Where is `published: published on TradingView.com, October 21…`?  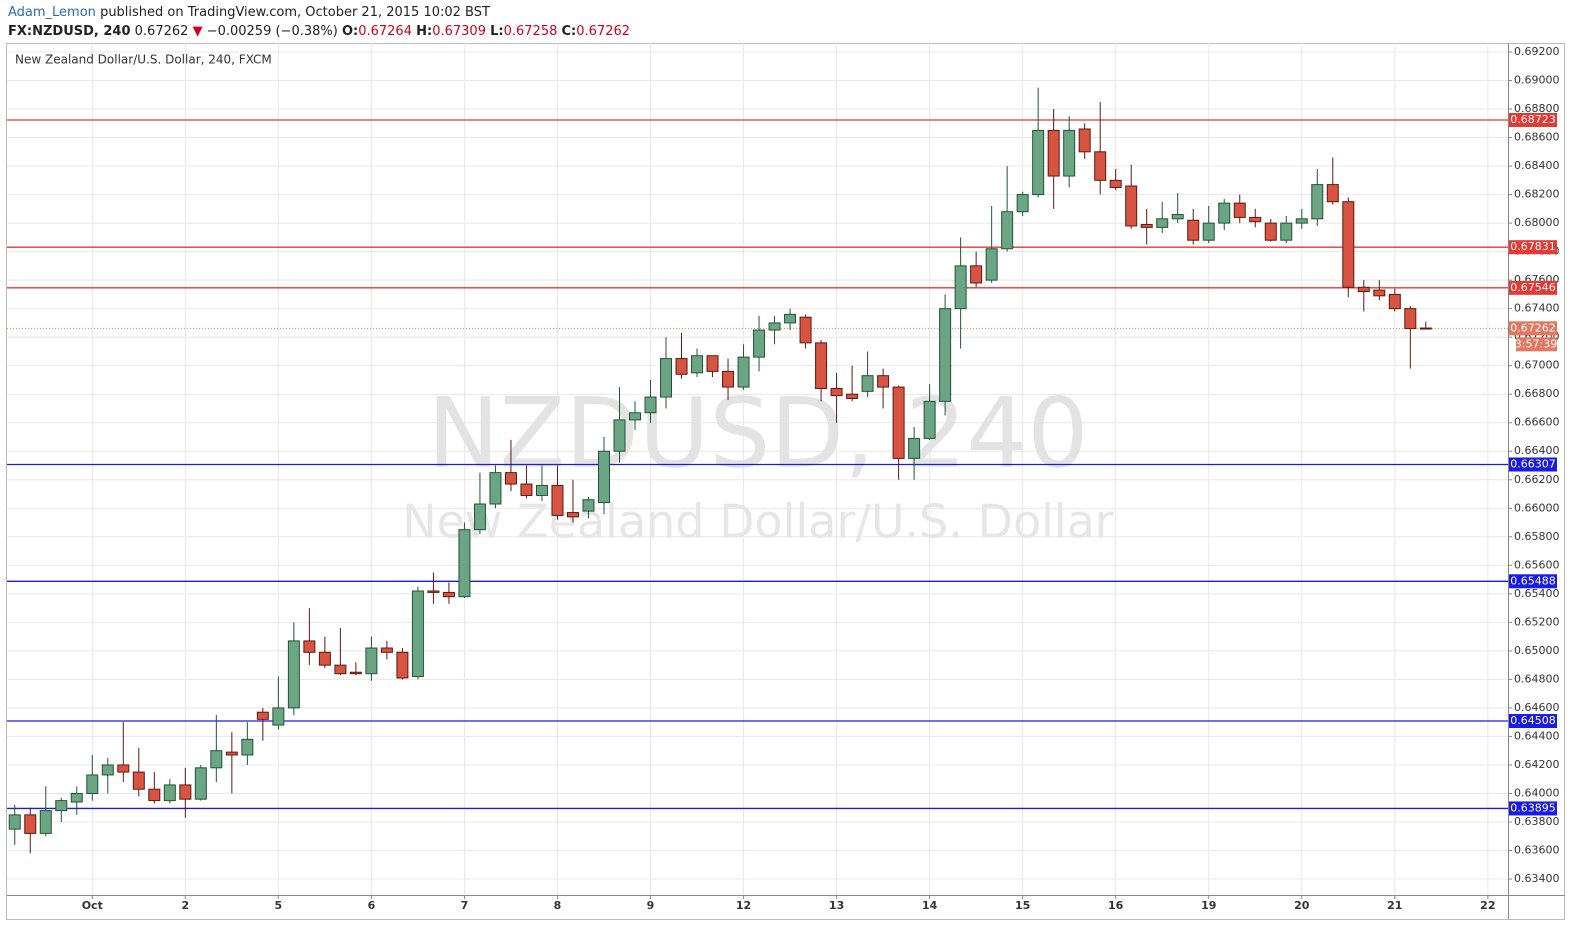 published: published on TradingView.com, October 21… is located at coordinates (295, 12).